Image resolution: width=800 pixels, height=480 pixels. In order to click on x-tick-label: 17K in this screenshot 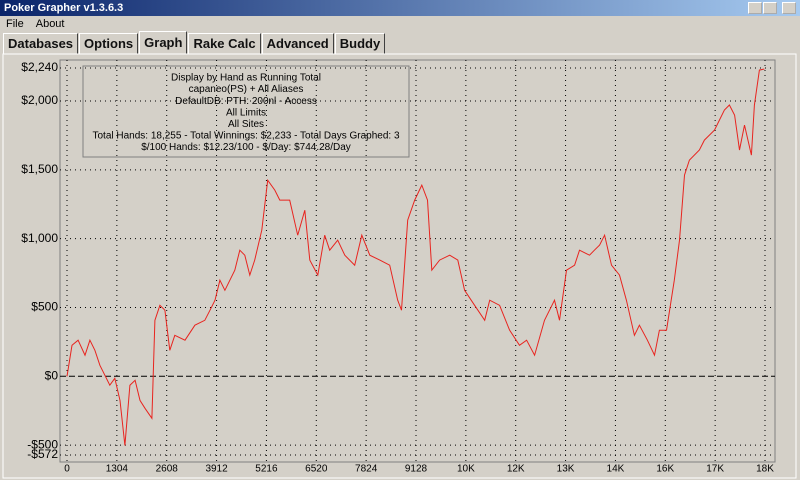, I will do `click(715, 469)`.